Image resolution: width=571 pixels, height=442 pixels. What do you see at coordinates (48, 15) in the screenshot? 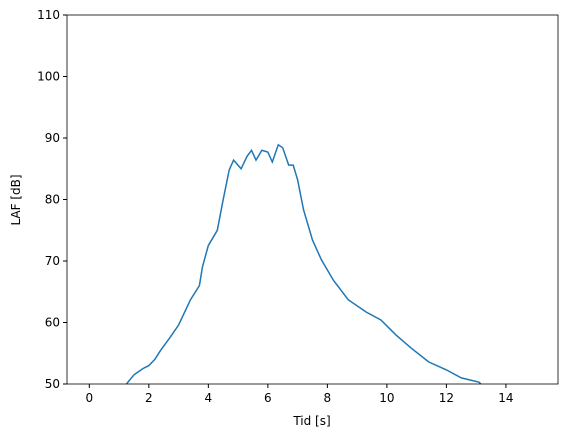
I see `y-tick-label: 110` at bounding box center [48, 15].